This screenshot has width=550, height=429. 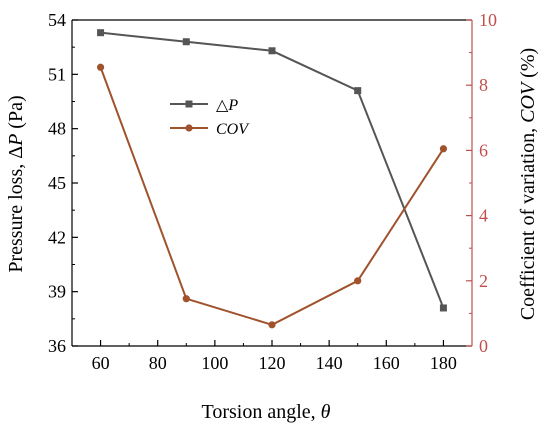 I want to click on right-tick-label: 10, so click(x=488, y=20).